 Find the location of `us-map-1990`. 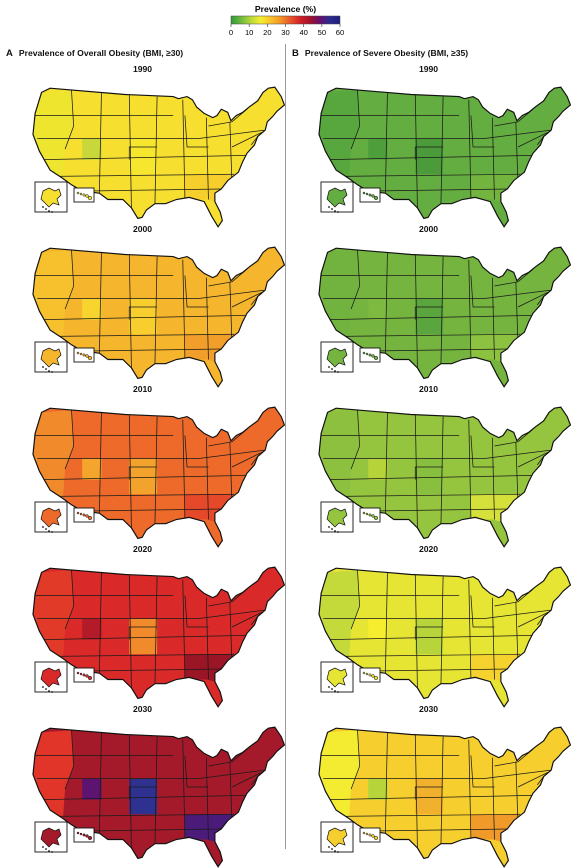

us-map-1990 is located at coordinates (159, 157).